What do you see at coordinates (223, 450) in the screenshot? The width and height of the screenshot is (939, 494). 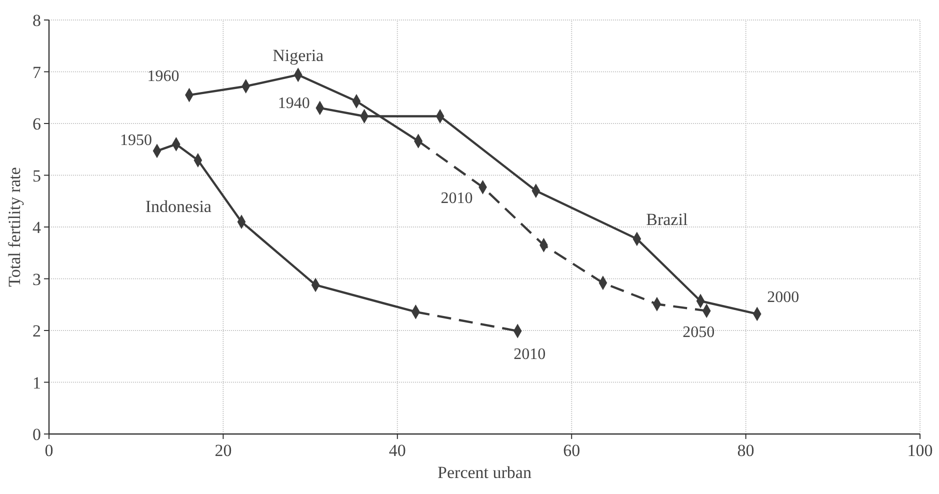 I see `x-tick-label: 20` at bounding box center [223, 450].